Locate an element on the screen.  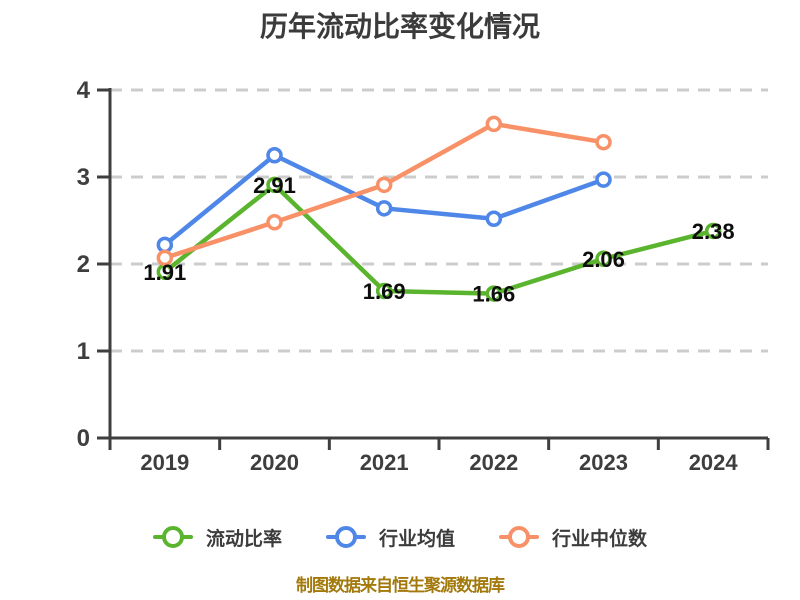
y-tick-label: 2 is located at coordinates (83, 264).